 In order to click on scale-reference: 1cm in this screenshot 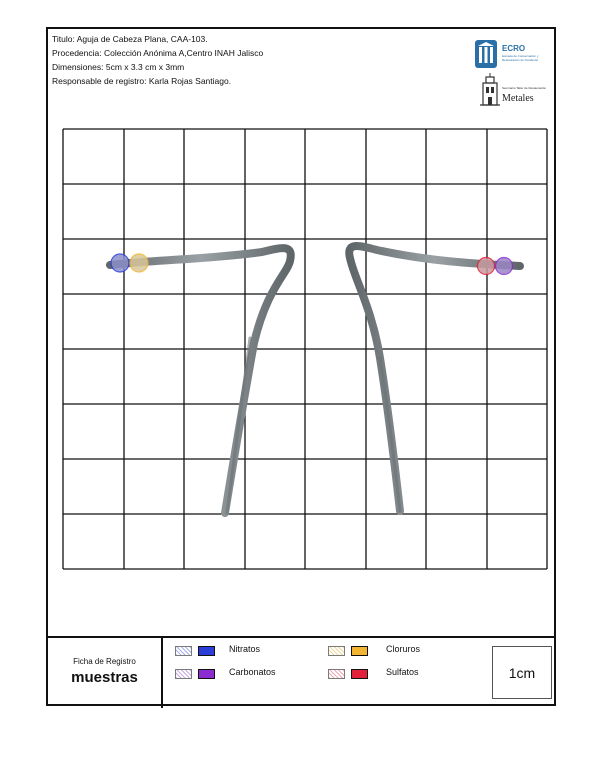, I will do `click(522, 672)`.